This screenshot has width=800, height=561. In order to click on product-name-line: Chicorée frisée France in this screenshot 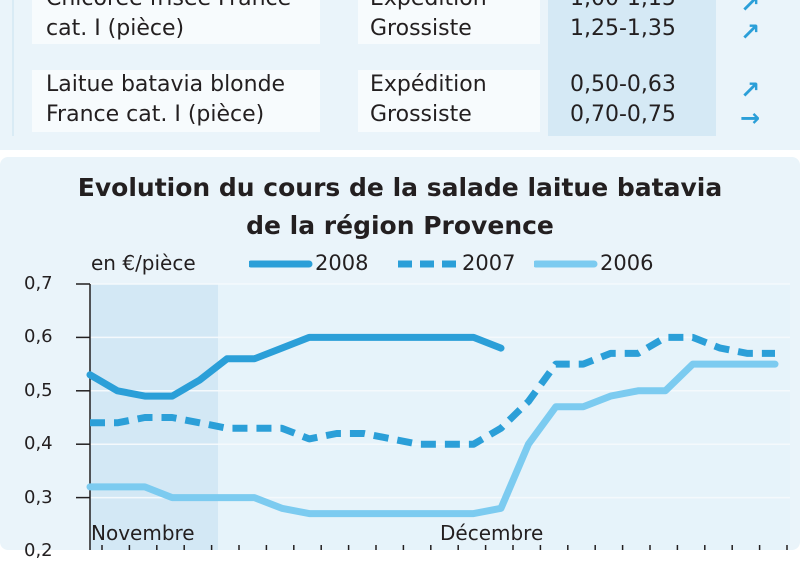, I will do `click(176, 7)`.